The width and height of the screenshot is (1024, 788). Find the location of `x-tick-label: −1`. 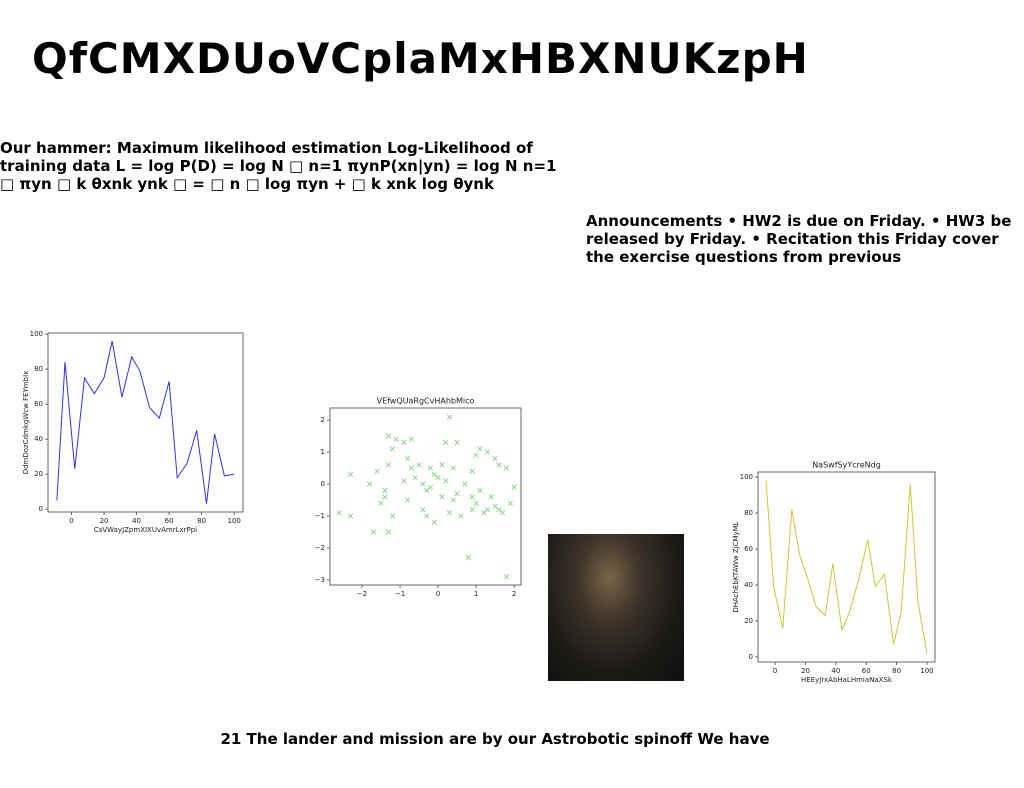

x-tick-label: −1 is located at coordinates (400, 594).